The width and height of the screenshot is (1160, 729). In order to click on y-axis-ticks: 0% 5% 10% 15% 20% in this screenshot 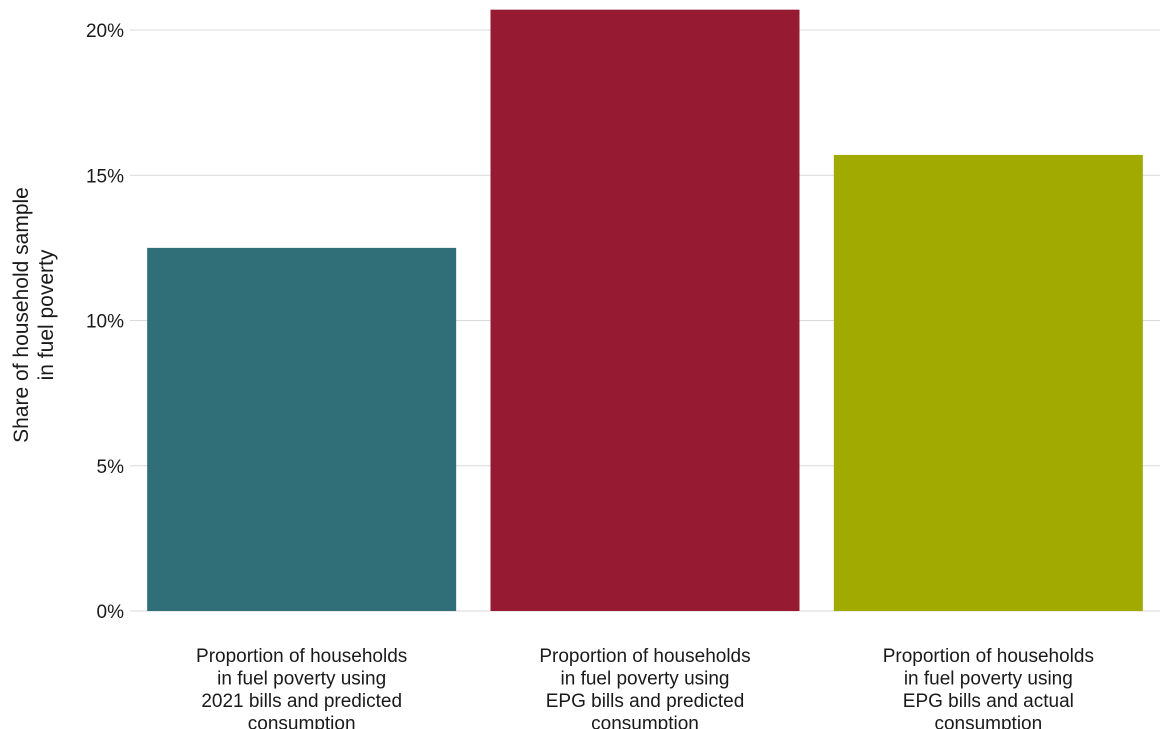, I will do `click(105, 322)`.